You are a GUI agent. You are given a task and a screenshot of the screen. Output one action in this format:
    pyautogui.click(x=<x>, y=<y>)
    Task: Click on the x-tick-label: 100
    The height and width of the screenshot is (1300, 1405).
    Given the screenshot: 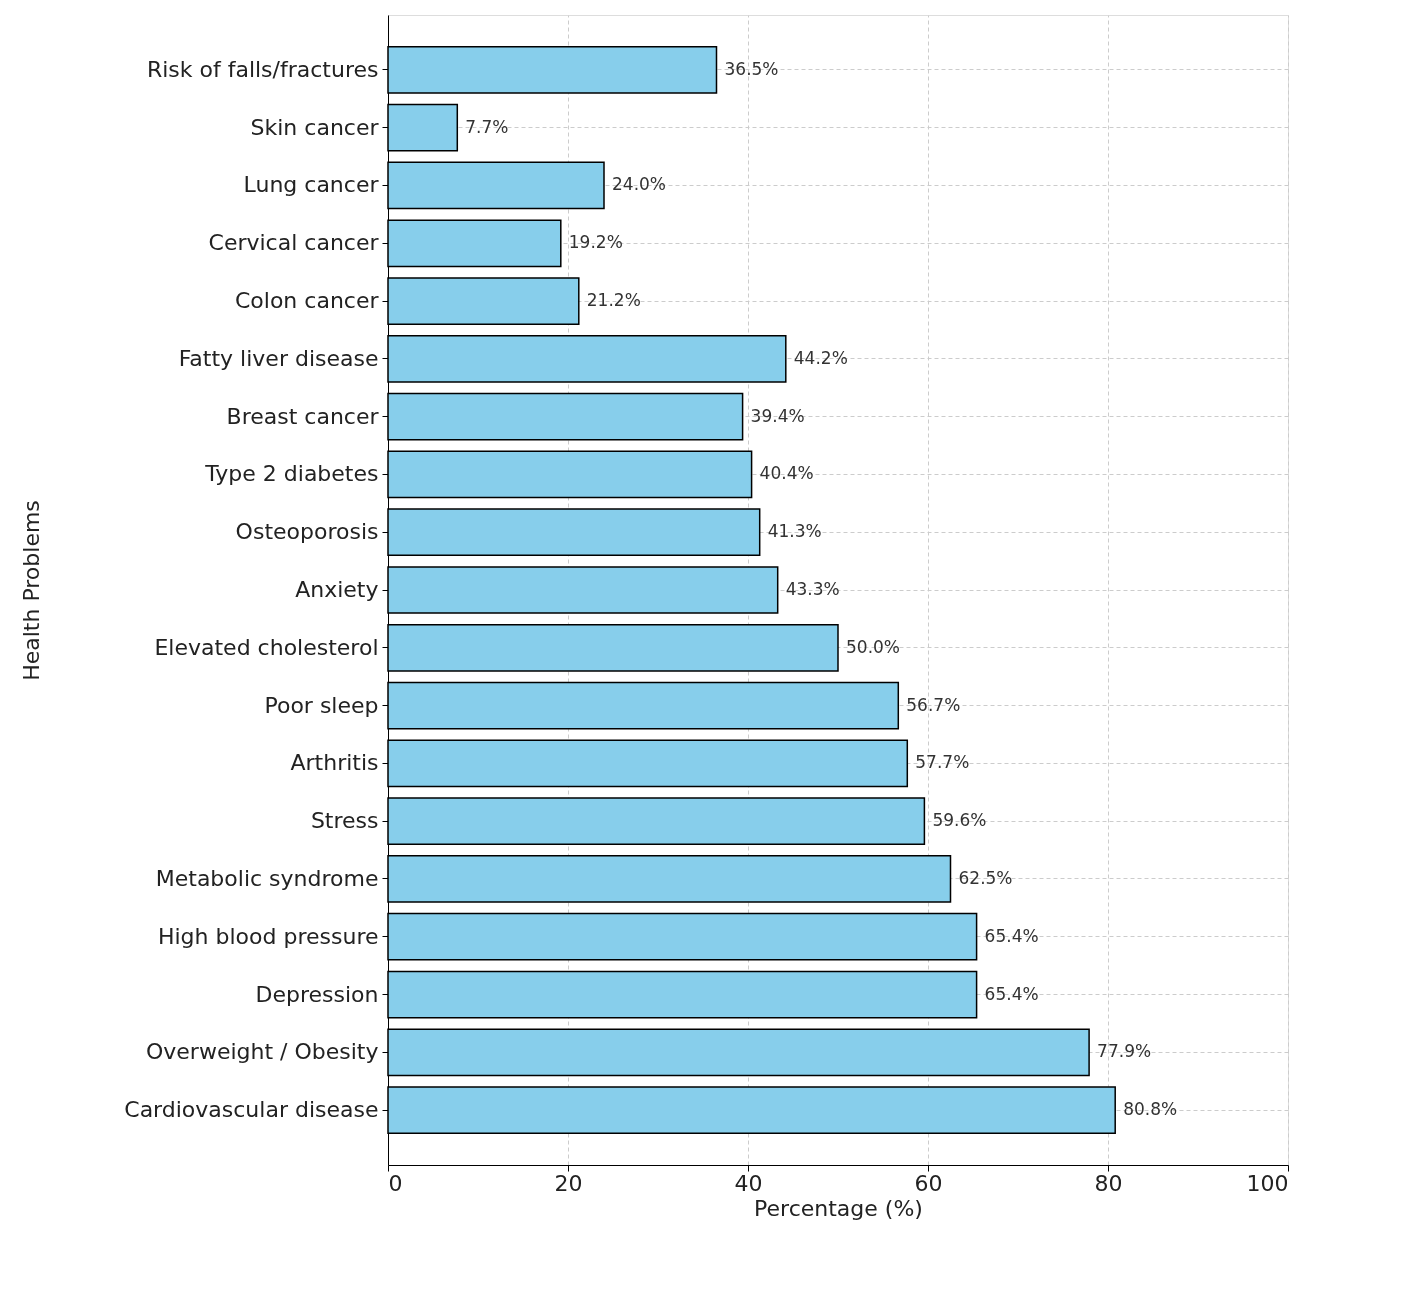 What is the action you would take?
    pyautogui.click(x=1267, y=1183)
    